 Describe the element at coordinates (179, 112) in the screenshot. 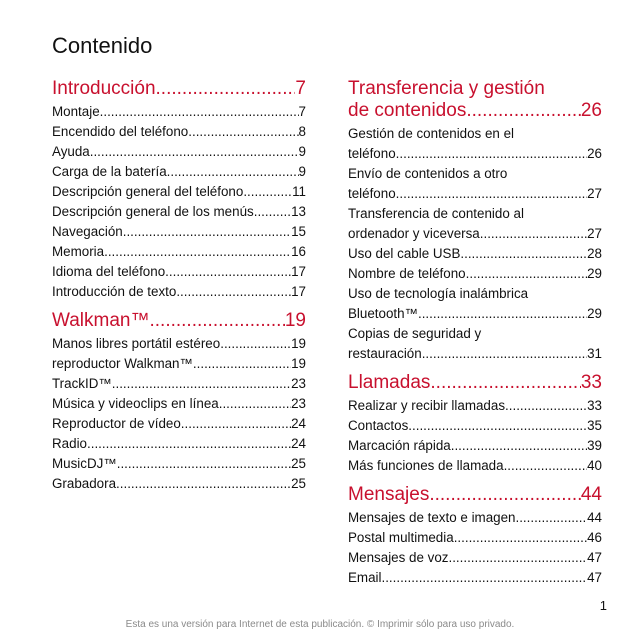

I see `toc-entry: Montaje 7` at that location.